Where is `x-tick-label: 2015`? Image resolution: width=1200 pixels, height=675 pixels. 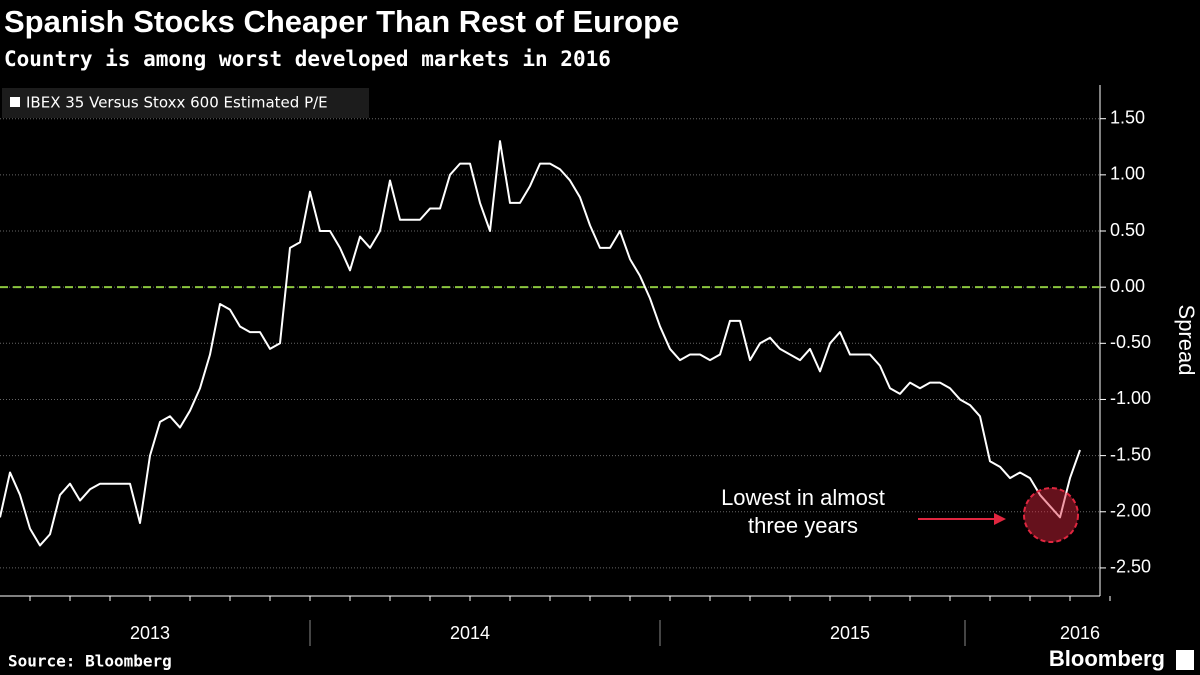 x-tick-label: 2015 is located at coordinates (850, 633).